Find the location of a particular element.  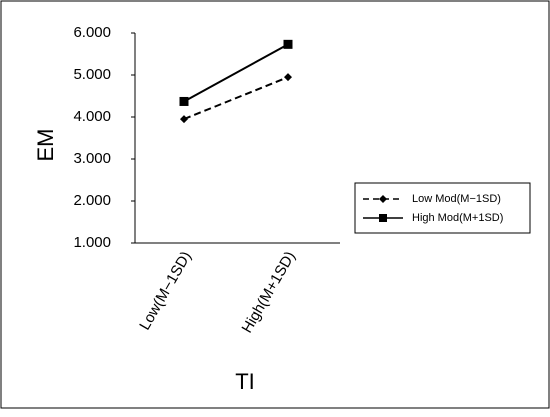

y-tick-label: 3.000 is located at coordinates (92, 158).